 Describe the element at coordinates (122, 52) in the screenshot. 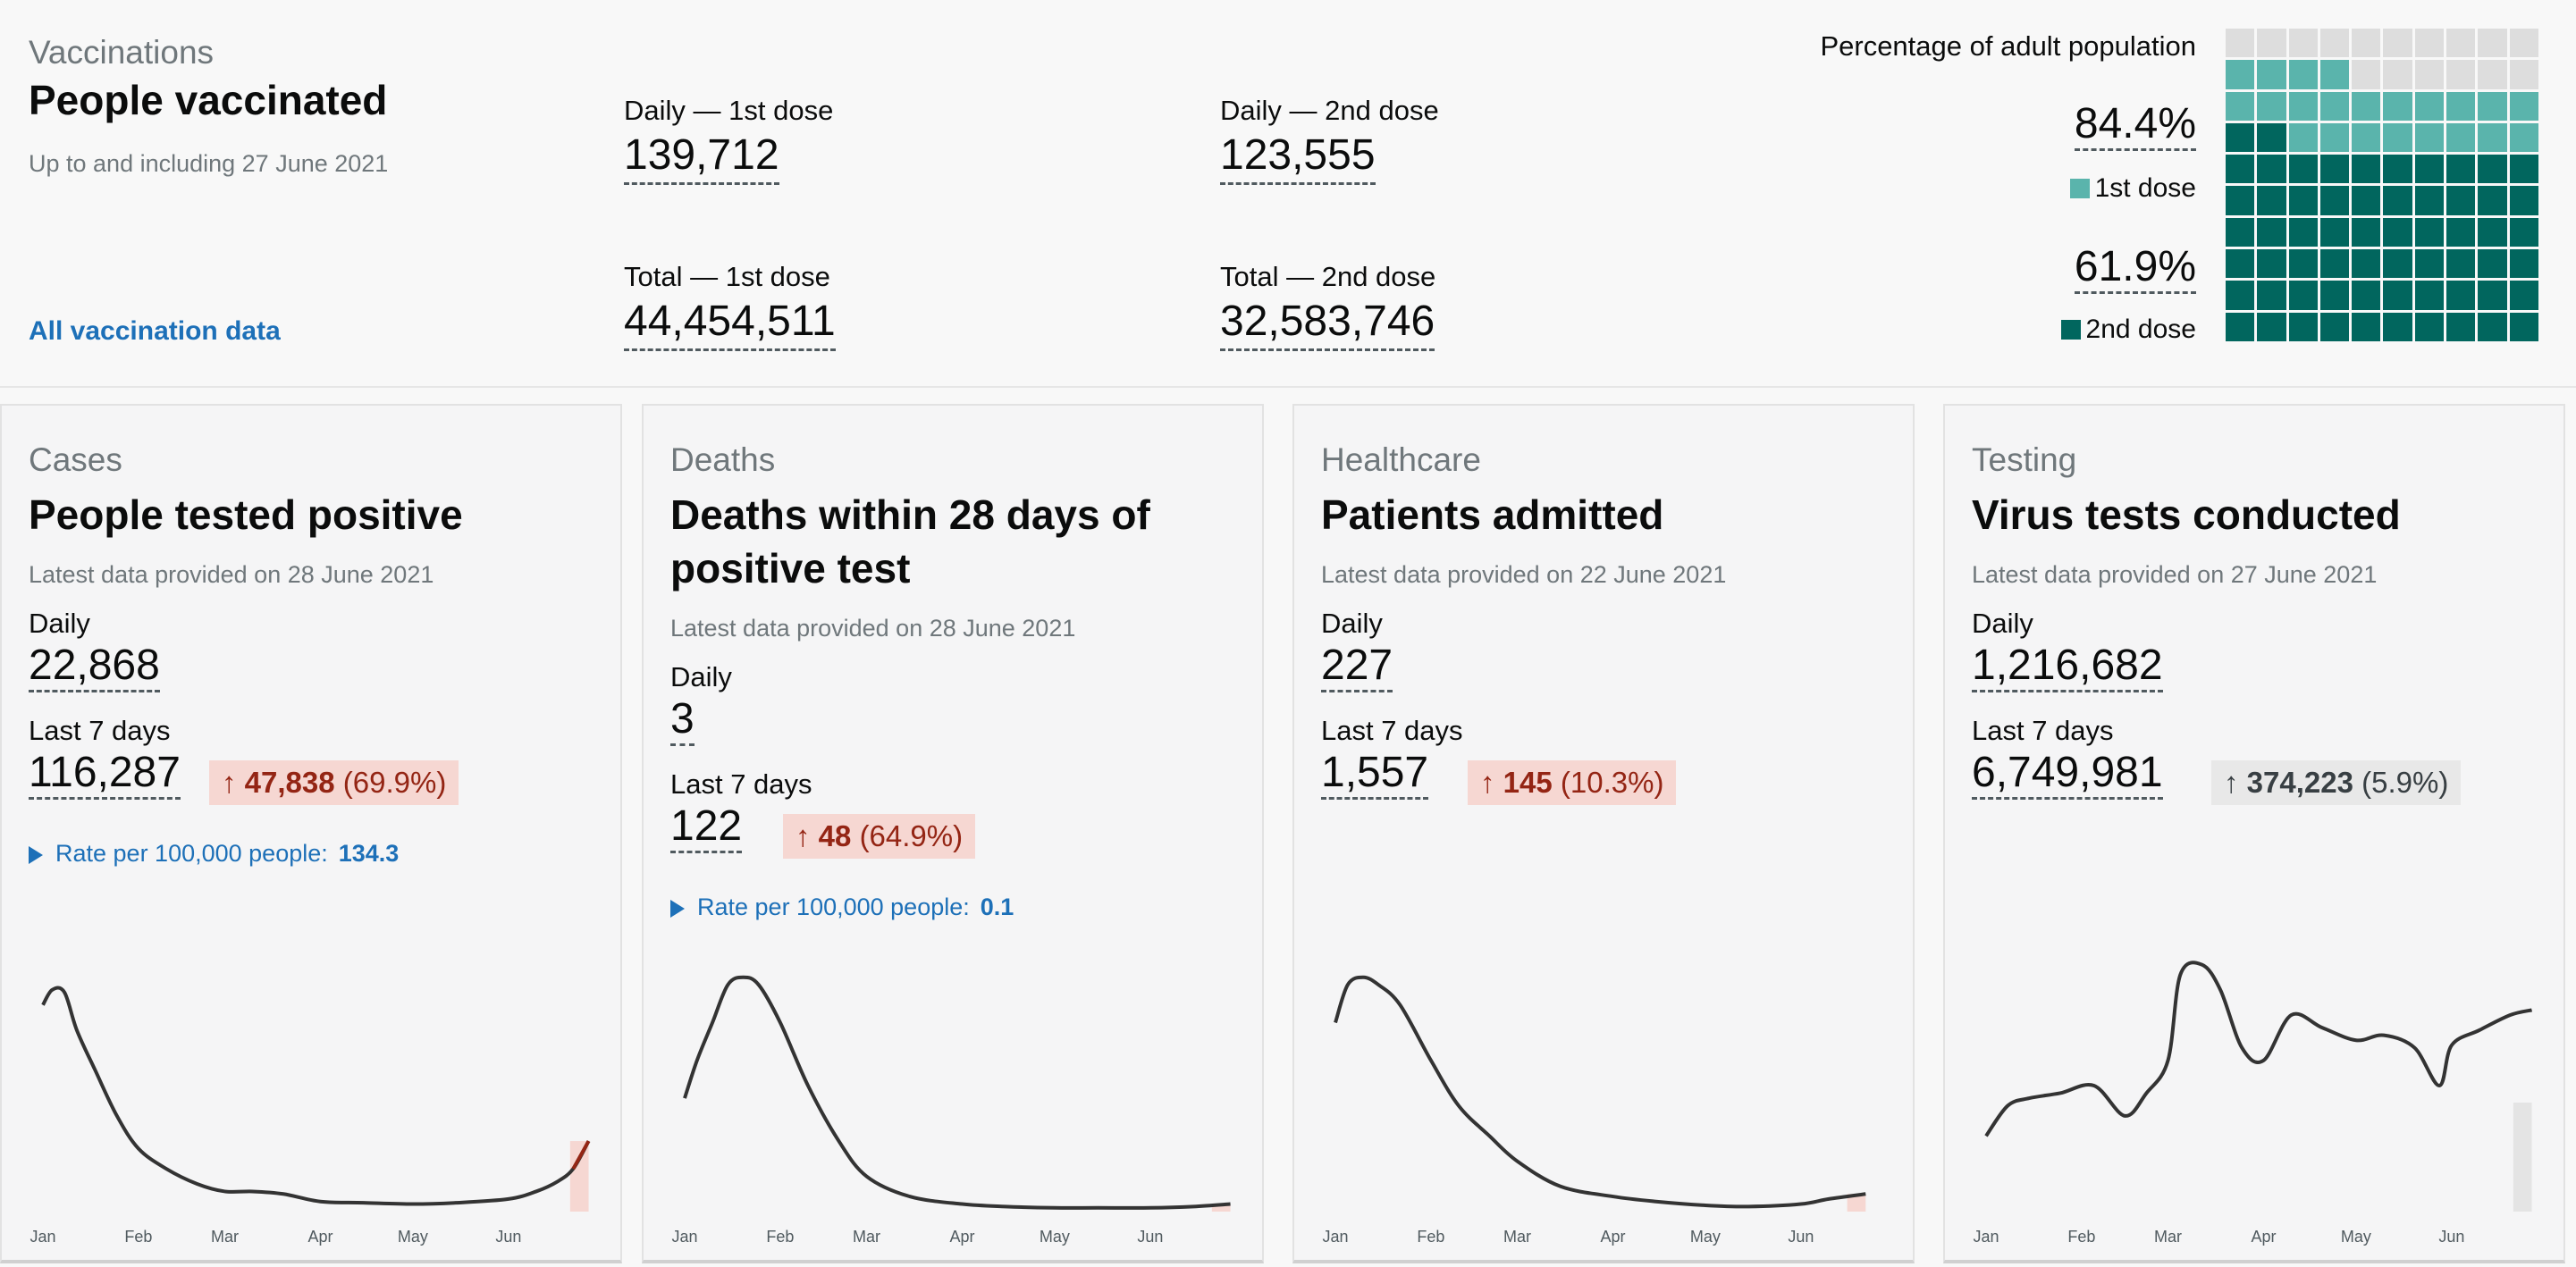

I see `vaccinations-caption: Vaccinations` at that location.